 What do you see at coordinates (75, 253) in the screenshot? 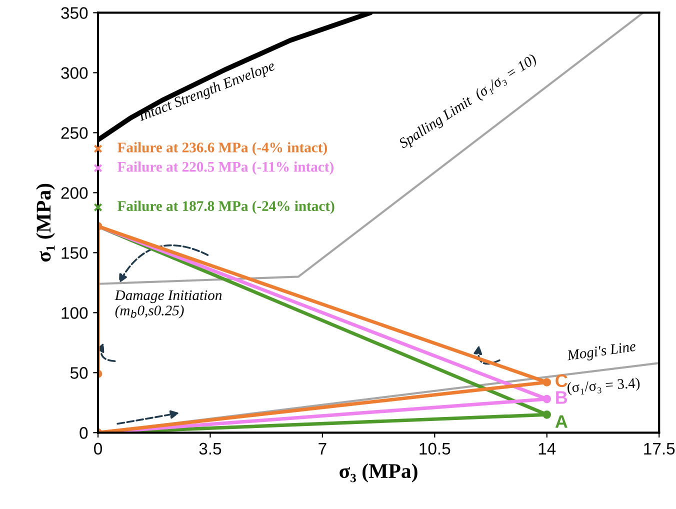
I see `y-tick-label: 150` at bounding box center [75, 253].